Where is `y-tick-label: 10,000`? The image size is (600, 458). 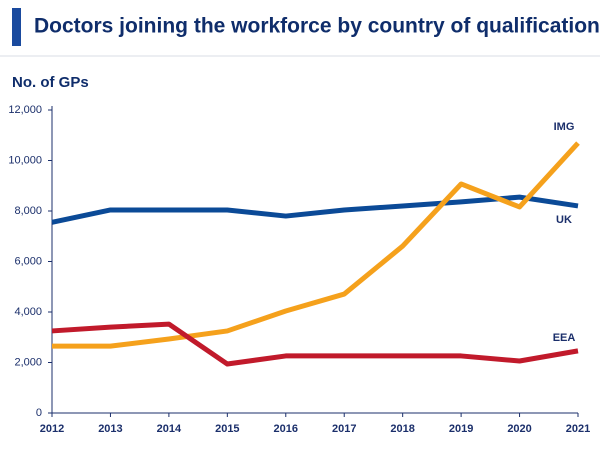 y-tick-label: 10,000 is located at coordinates (25, 160).